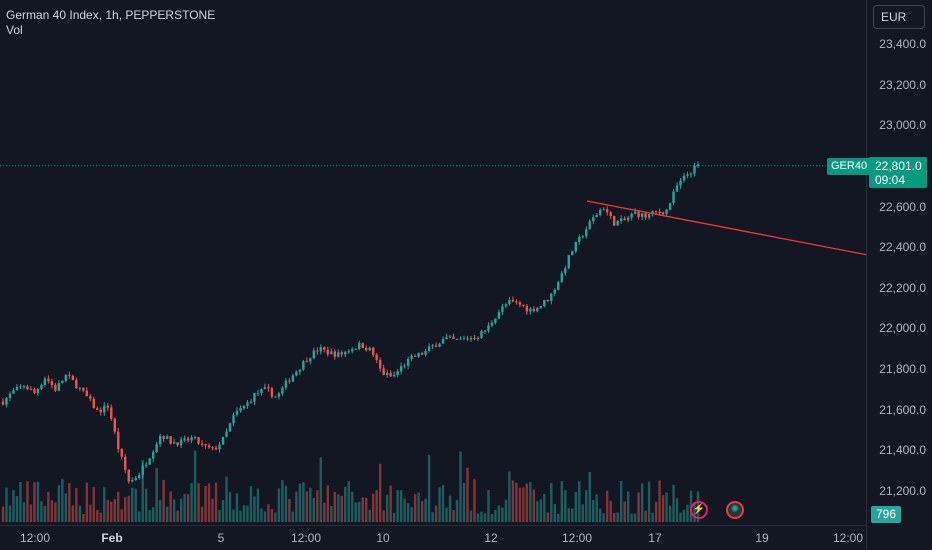 This screenshot has height=550, width=932. What do you see at coordinates (902, 44) in the screenshot?
I see `price-tick: 23,400.0` at bounding box center [902, 44].